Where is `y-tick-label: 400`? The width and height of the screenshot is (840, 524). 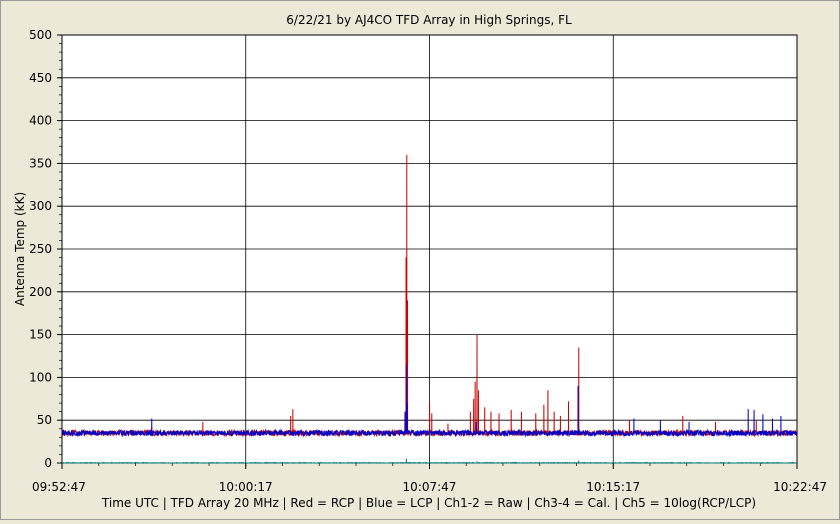 y-tick-label: 400 is located at coordinates (40, 121).